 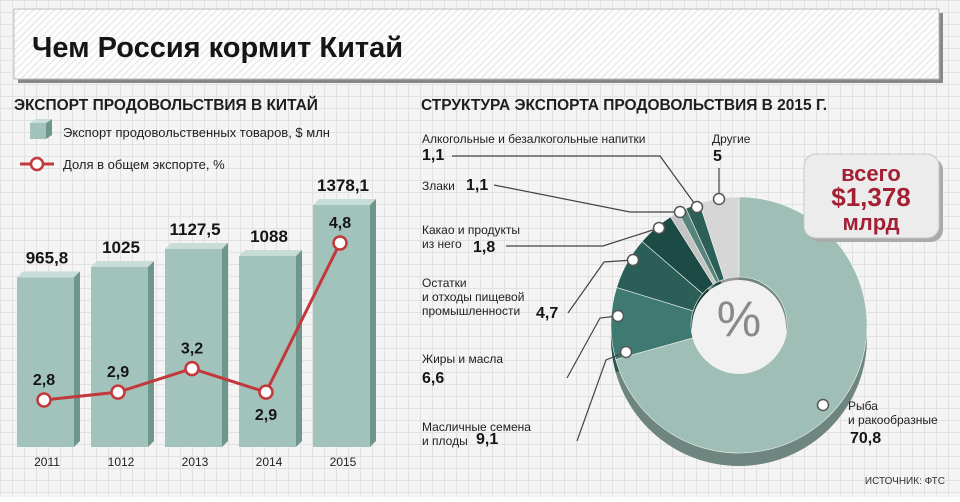 What do you see at coordinates (269, 462) in the screenshot?
I see `x-tick-label: 2014` at bounding box center [269, 462].